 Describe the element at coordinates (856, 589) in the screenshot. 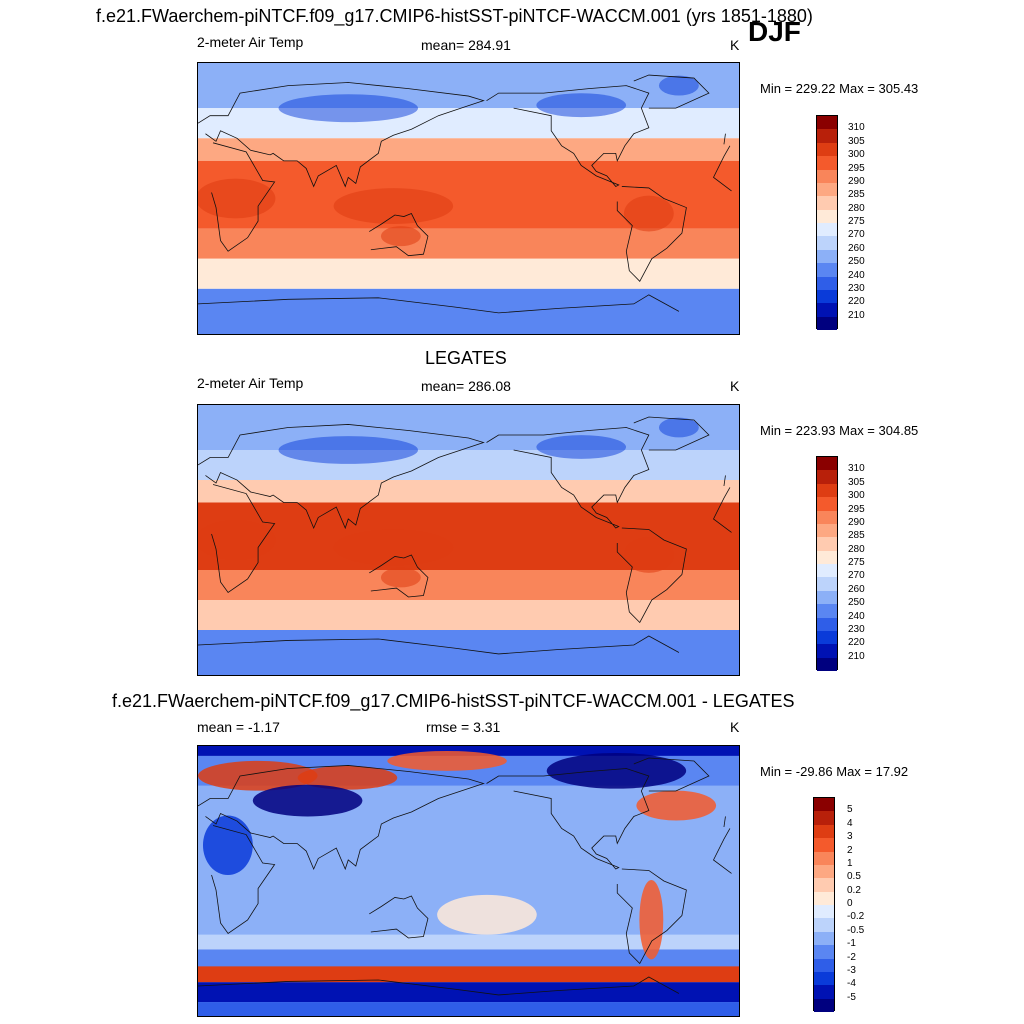

I see `colorbar-tick-label: 260` at that location.